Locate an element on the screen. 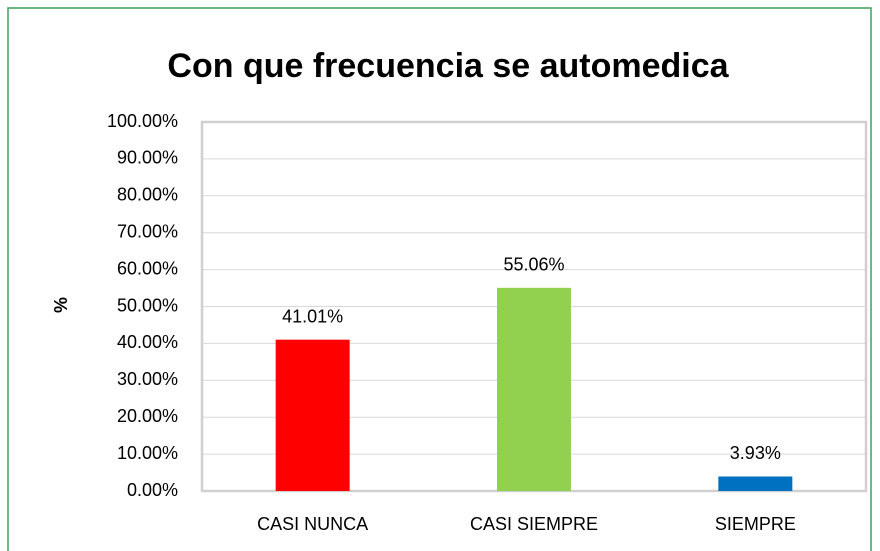  x-tick-label: SIEMPRE is located at coordinates (755, 524).